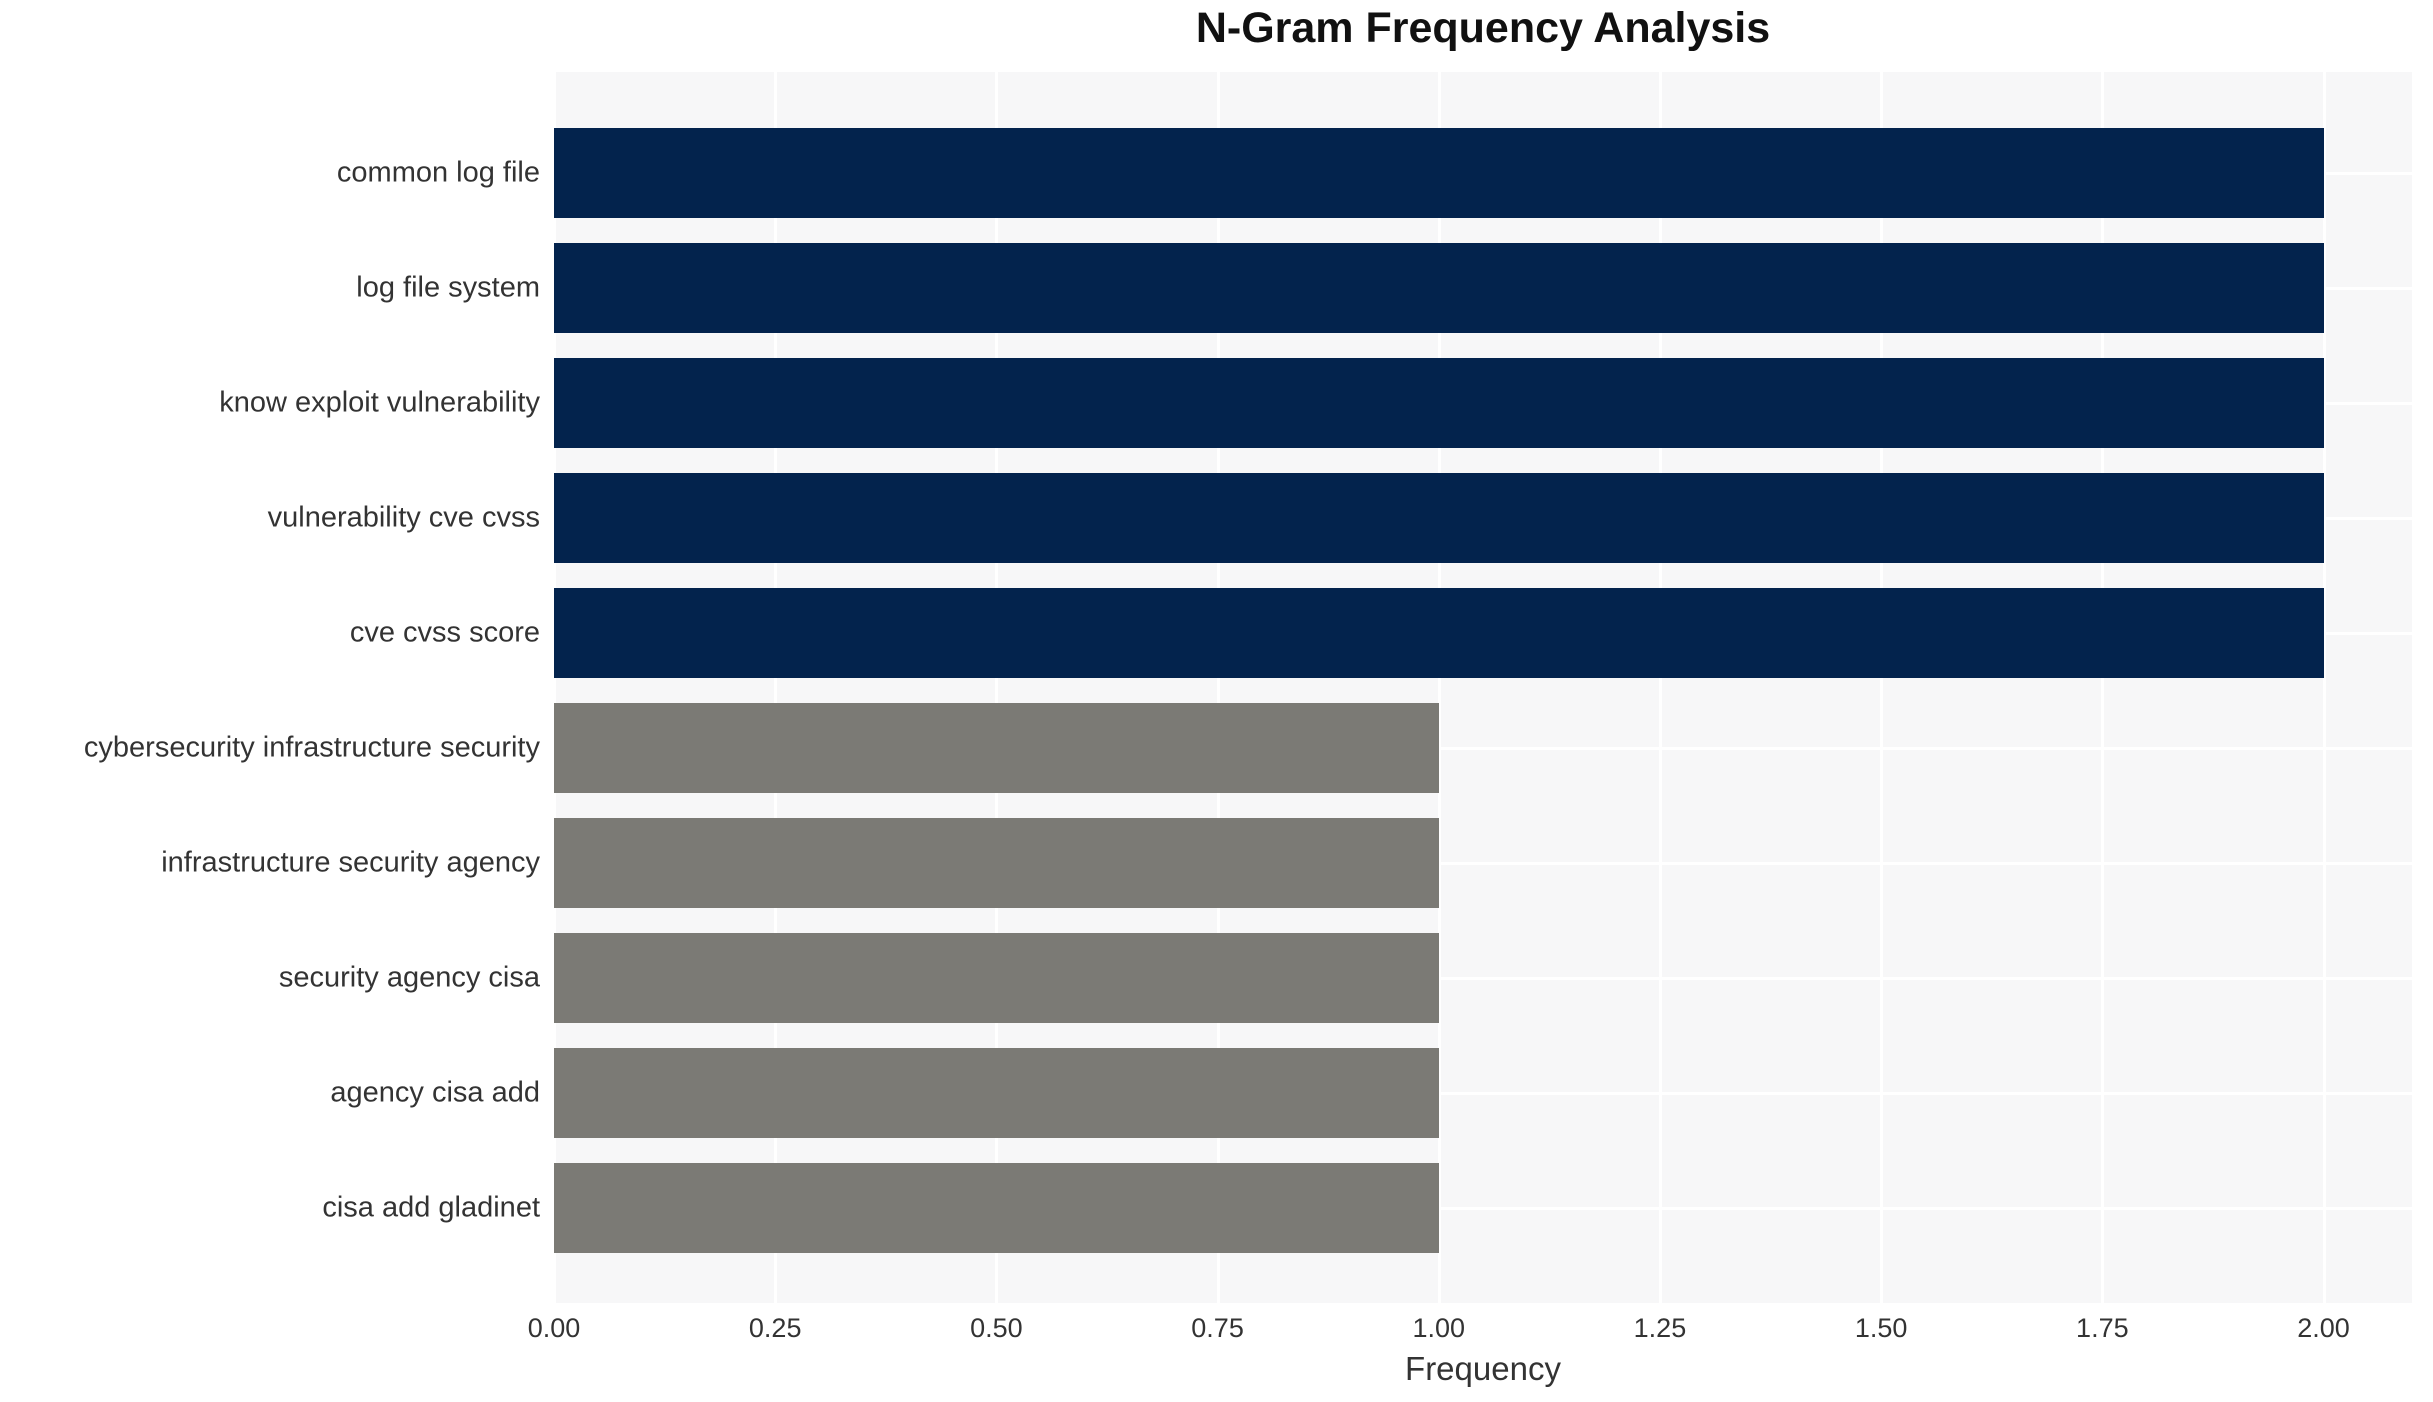  Describe the element at coordinates (1439, 1328) in the screenshot. I see `x-tick-1.00: 1.00` at that location.